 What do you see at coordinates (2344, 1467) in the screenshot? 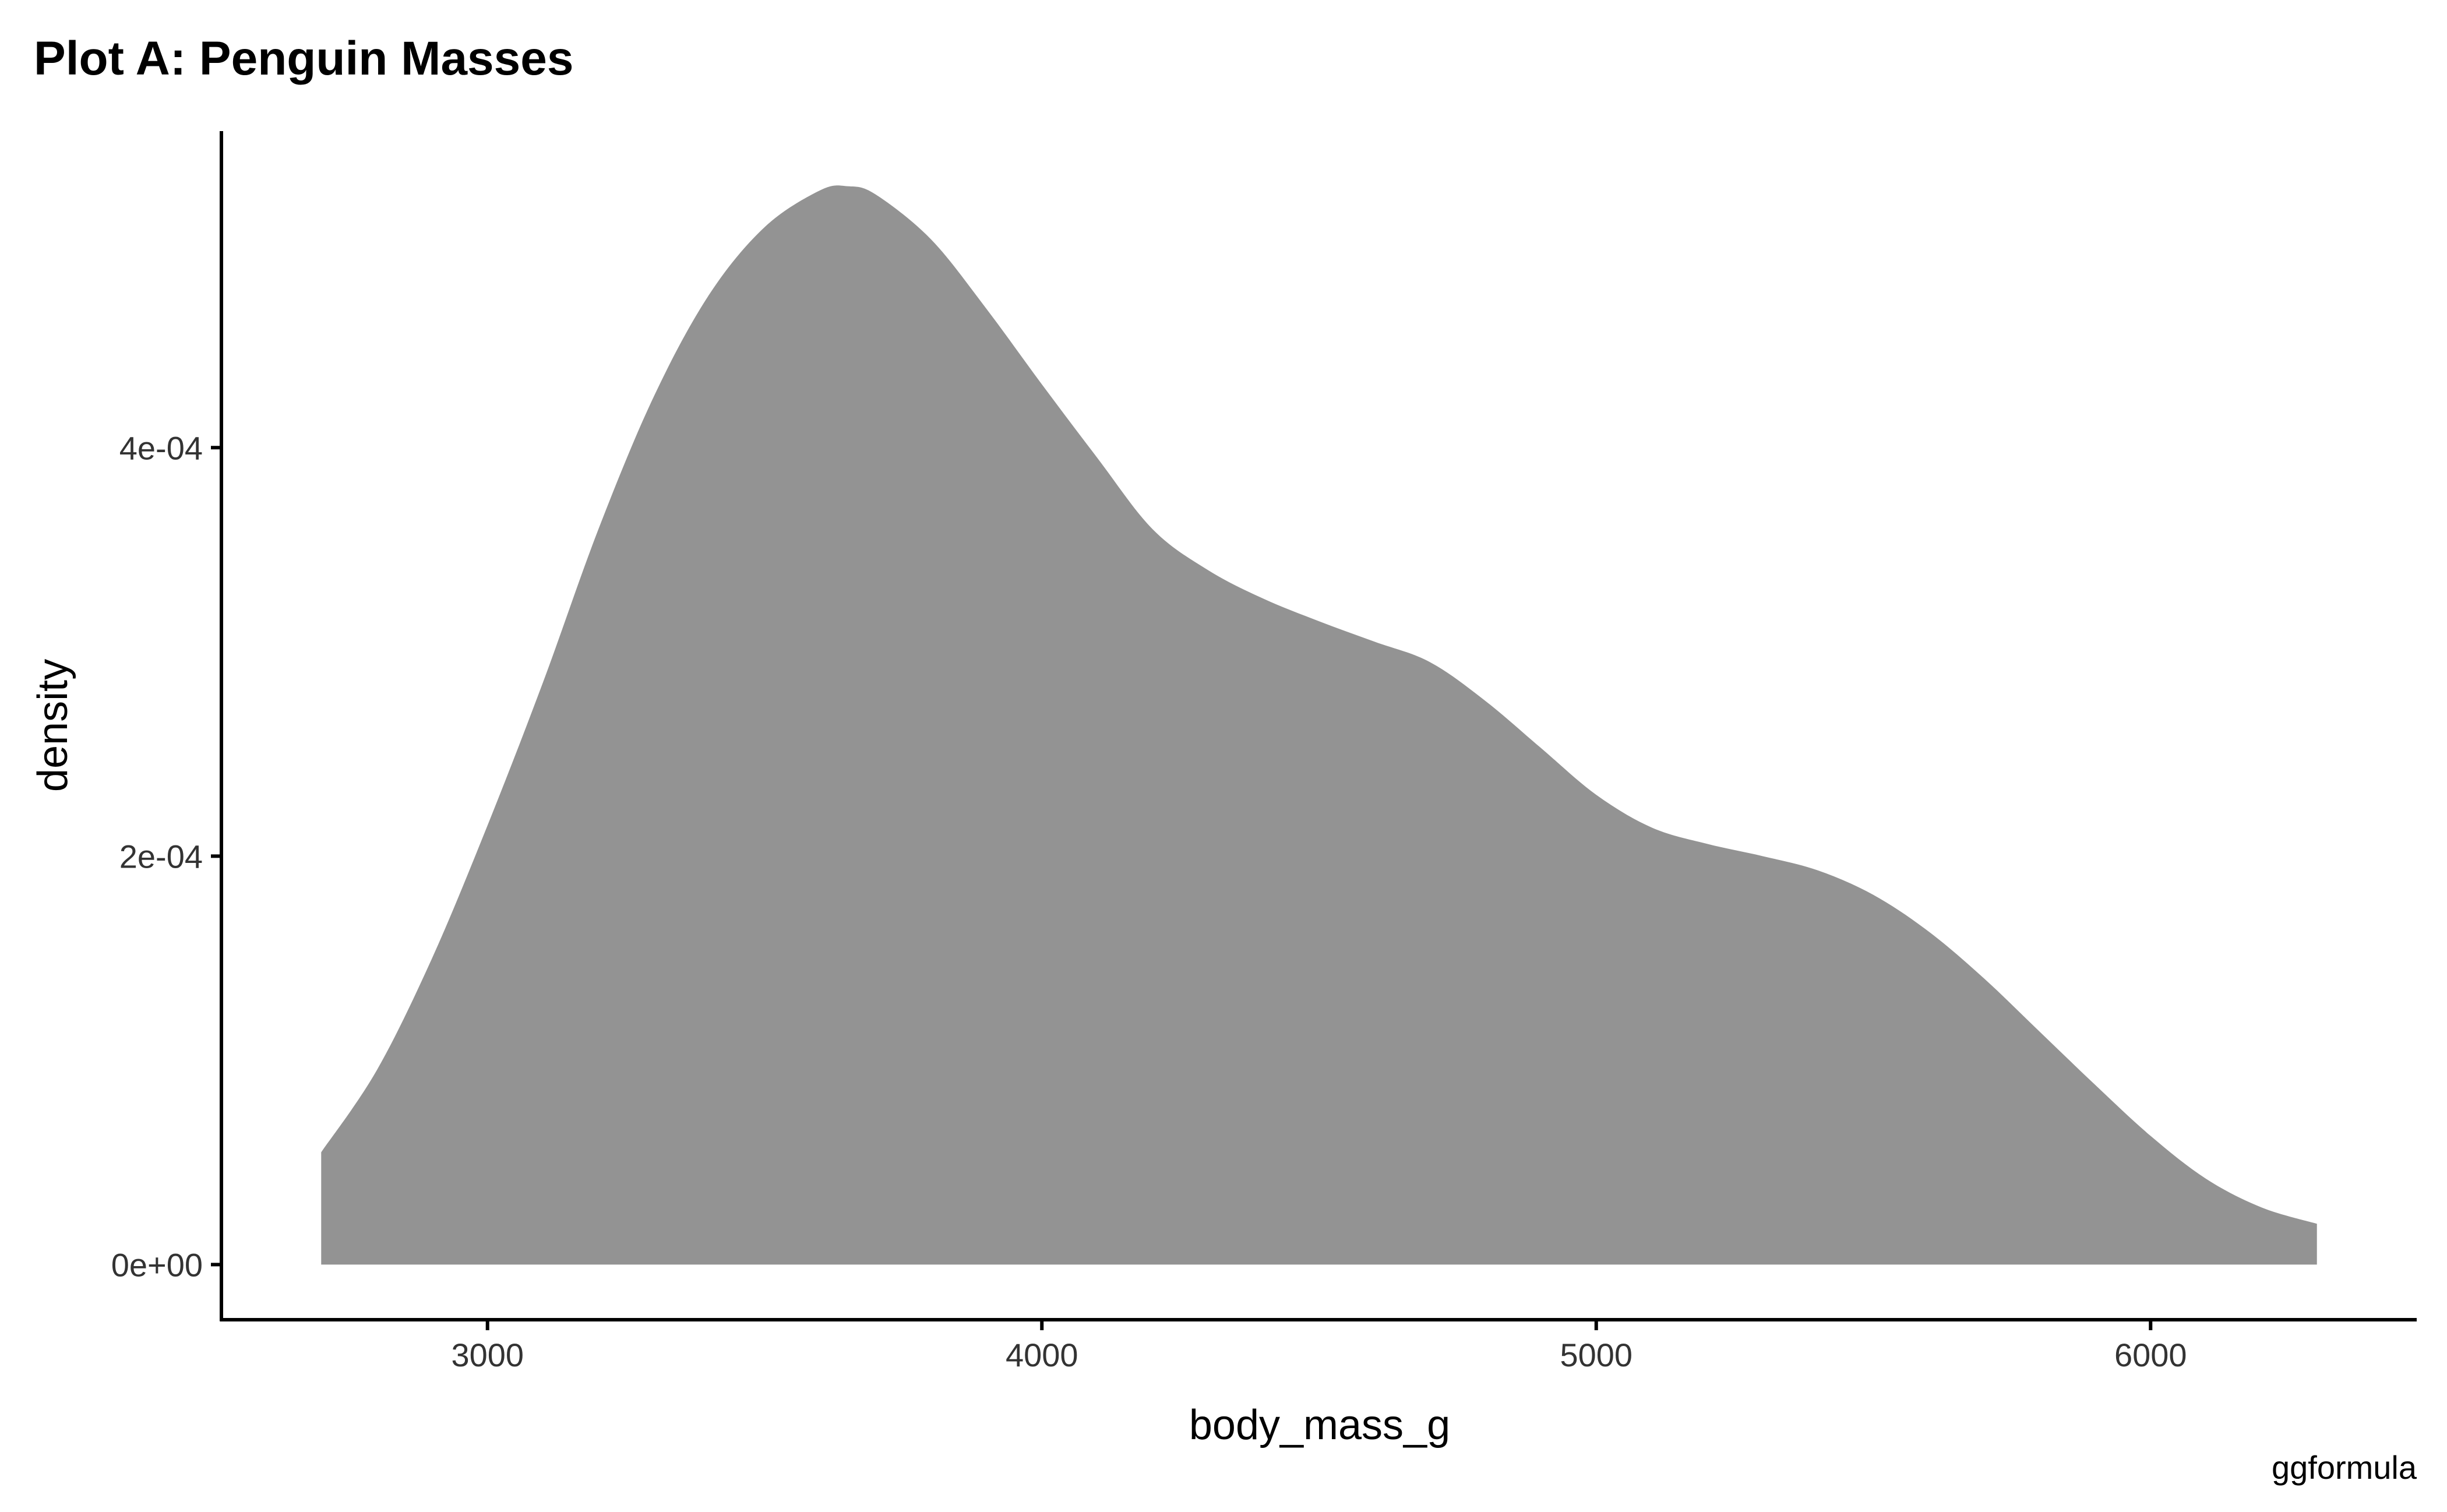
I see `caption: ggformula` at bounding box center [2344, 1467].